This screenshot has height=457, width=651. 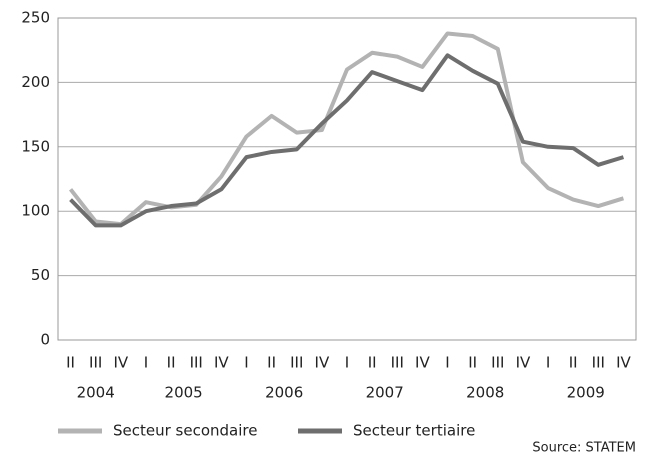 What do you see at coordinates (35, 18) in the screenshot?
I see `y-tick-label: 250` at bounding box center [35, 18].